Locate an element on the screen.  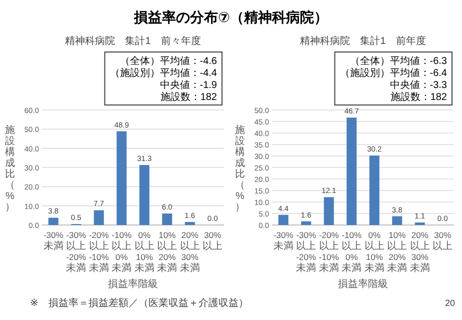
text: ※ 損益率＝損益差額／（医業収益＋介護収益） is located at coordinates (139, 303).